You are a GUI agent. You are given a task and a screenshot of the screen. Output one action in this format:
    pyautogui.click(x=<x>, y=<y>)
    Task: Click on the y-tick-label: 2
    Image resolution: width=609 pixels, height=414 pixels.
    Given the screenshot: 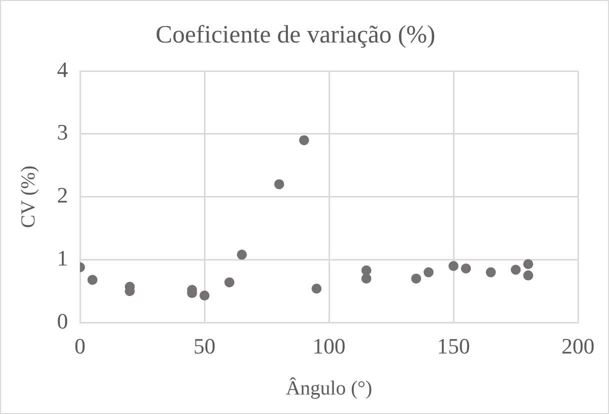 What is the action you would take?
    pyautogui.click(x=62, y=195)
    